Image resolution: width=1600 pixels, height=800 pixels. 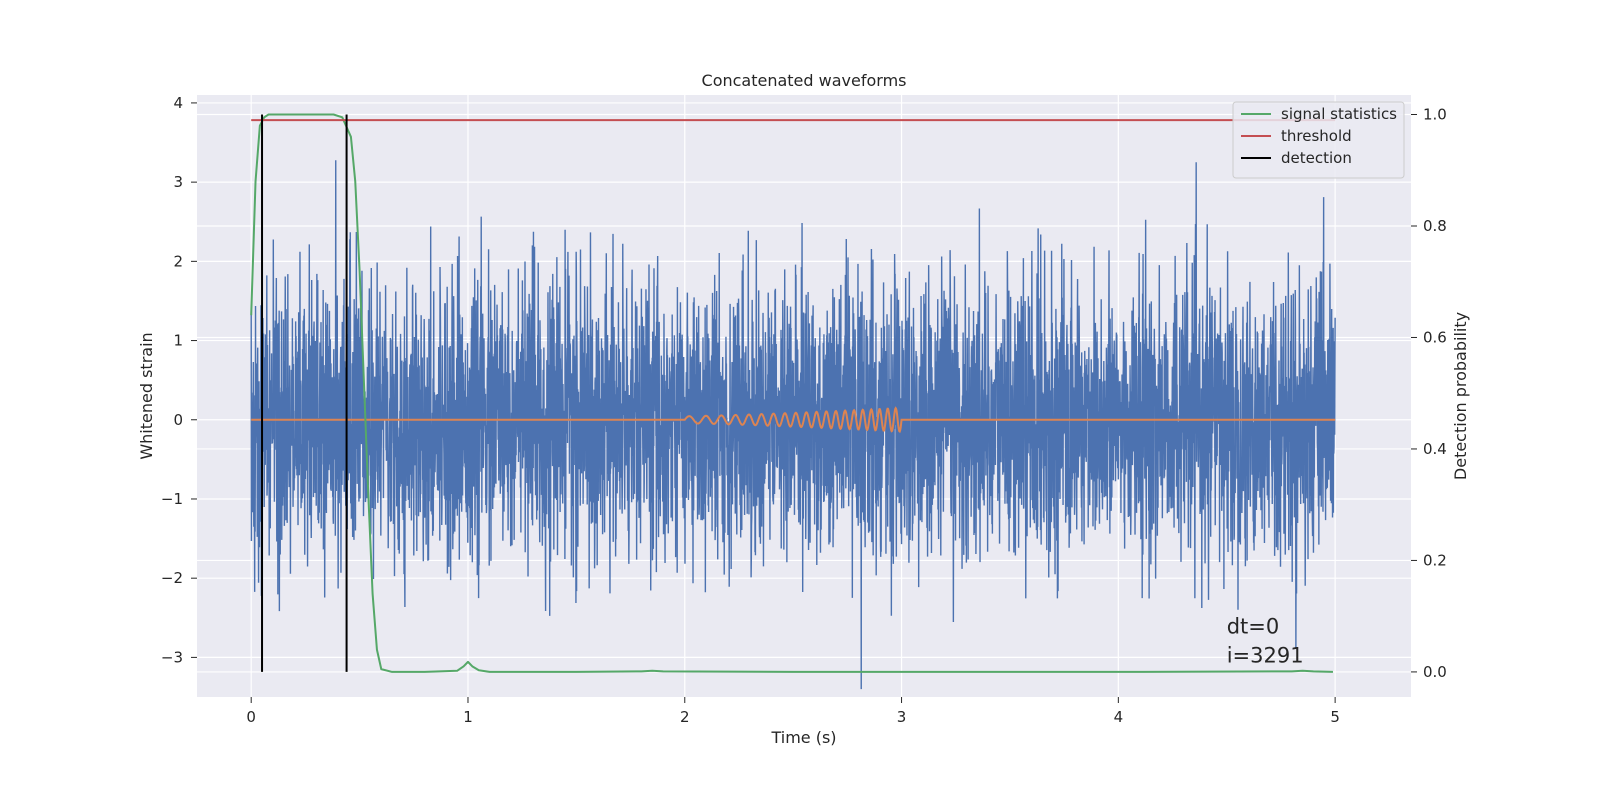 What do you see at coordinates (1435, 449) in the screenshot?
I see `y2-tick-label: 0.4` at bounding box center [1435, 449].